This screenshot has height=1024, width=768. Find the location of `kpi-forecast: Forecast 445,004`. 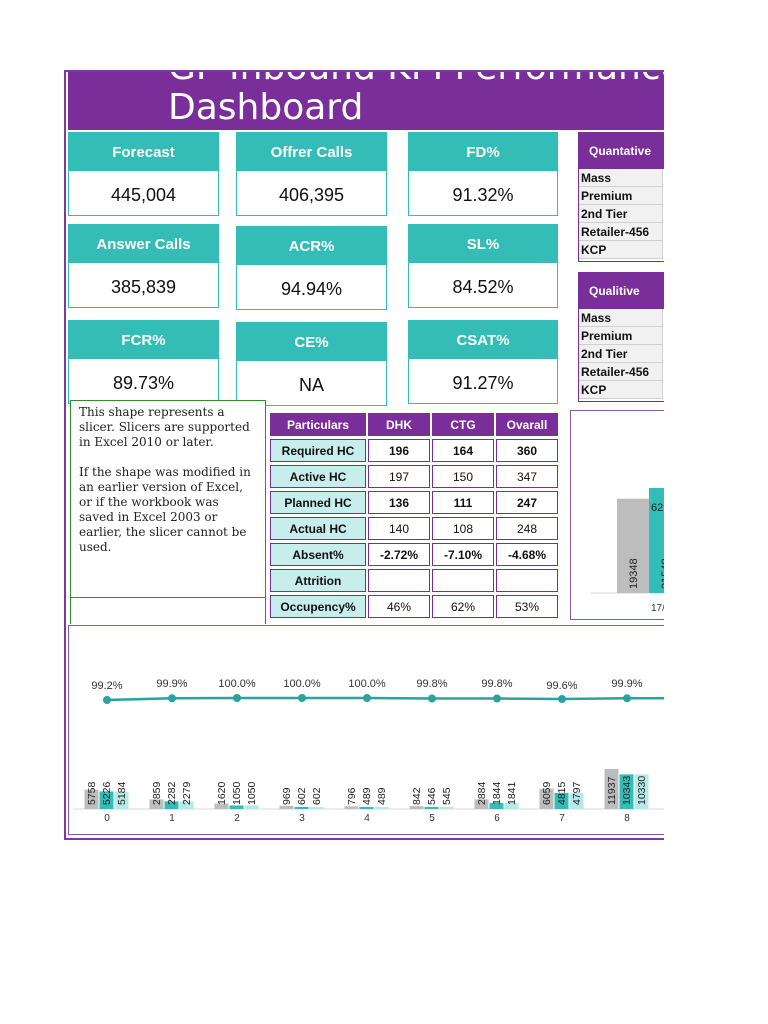

kpi-forecast: Forecast 445,004 is located at coordinates (143, 174).